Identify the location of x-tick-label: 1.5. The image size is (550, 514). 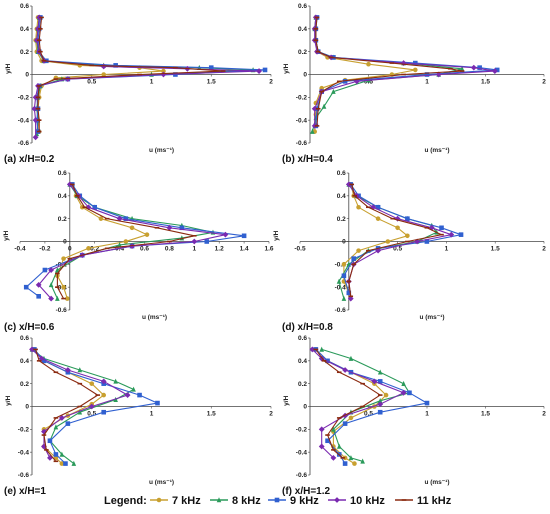
(485, 414).